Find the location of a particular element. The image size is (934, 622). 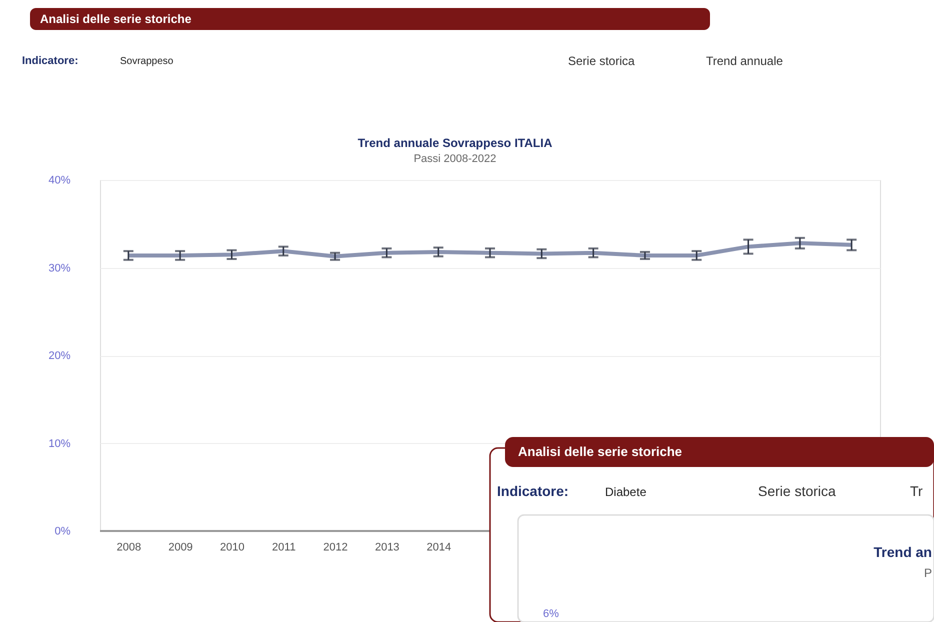

annotation: Diabete is located at coordinates (626, 492).